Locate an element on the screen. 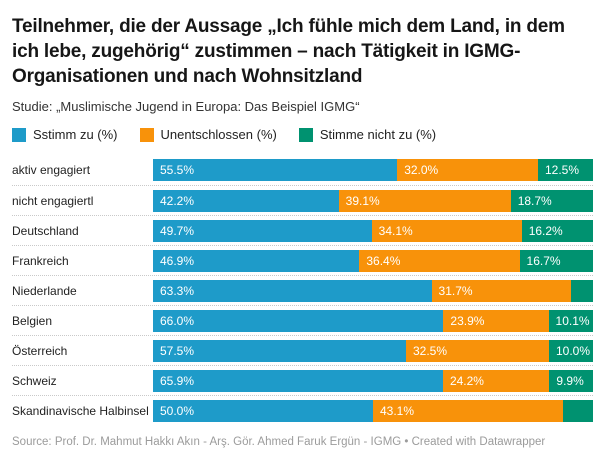  legend-label: Unentschlossen (%) is located at coordinates (218, 135).